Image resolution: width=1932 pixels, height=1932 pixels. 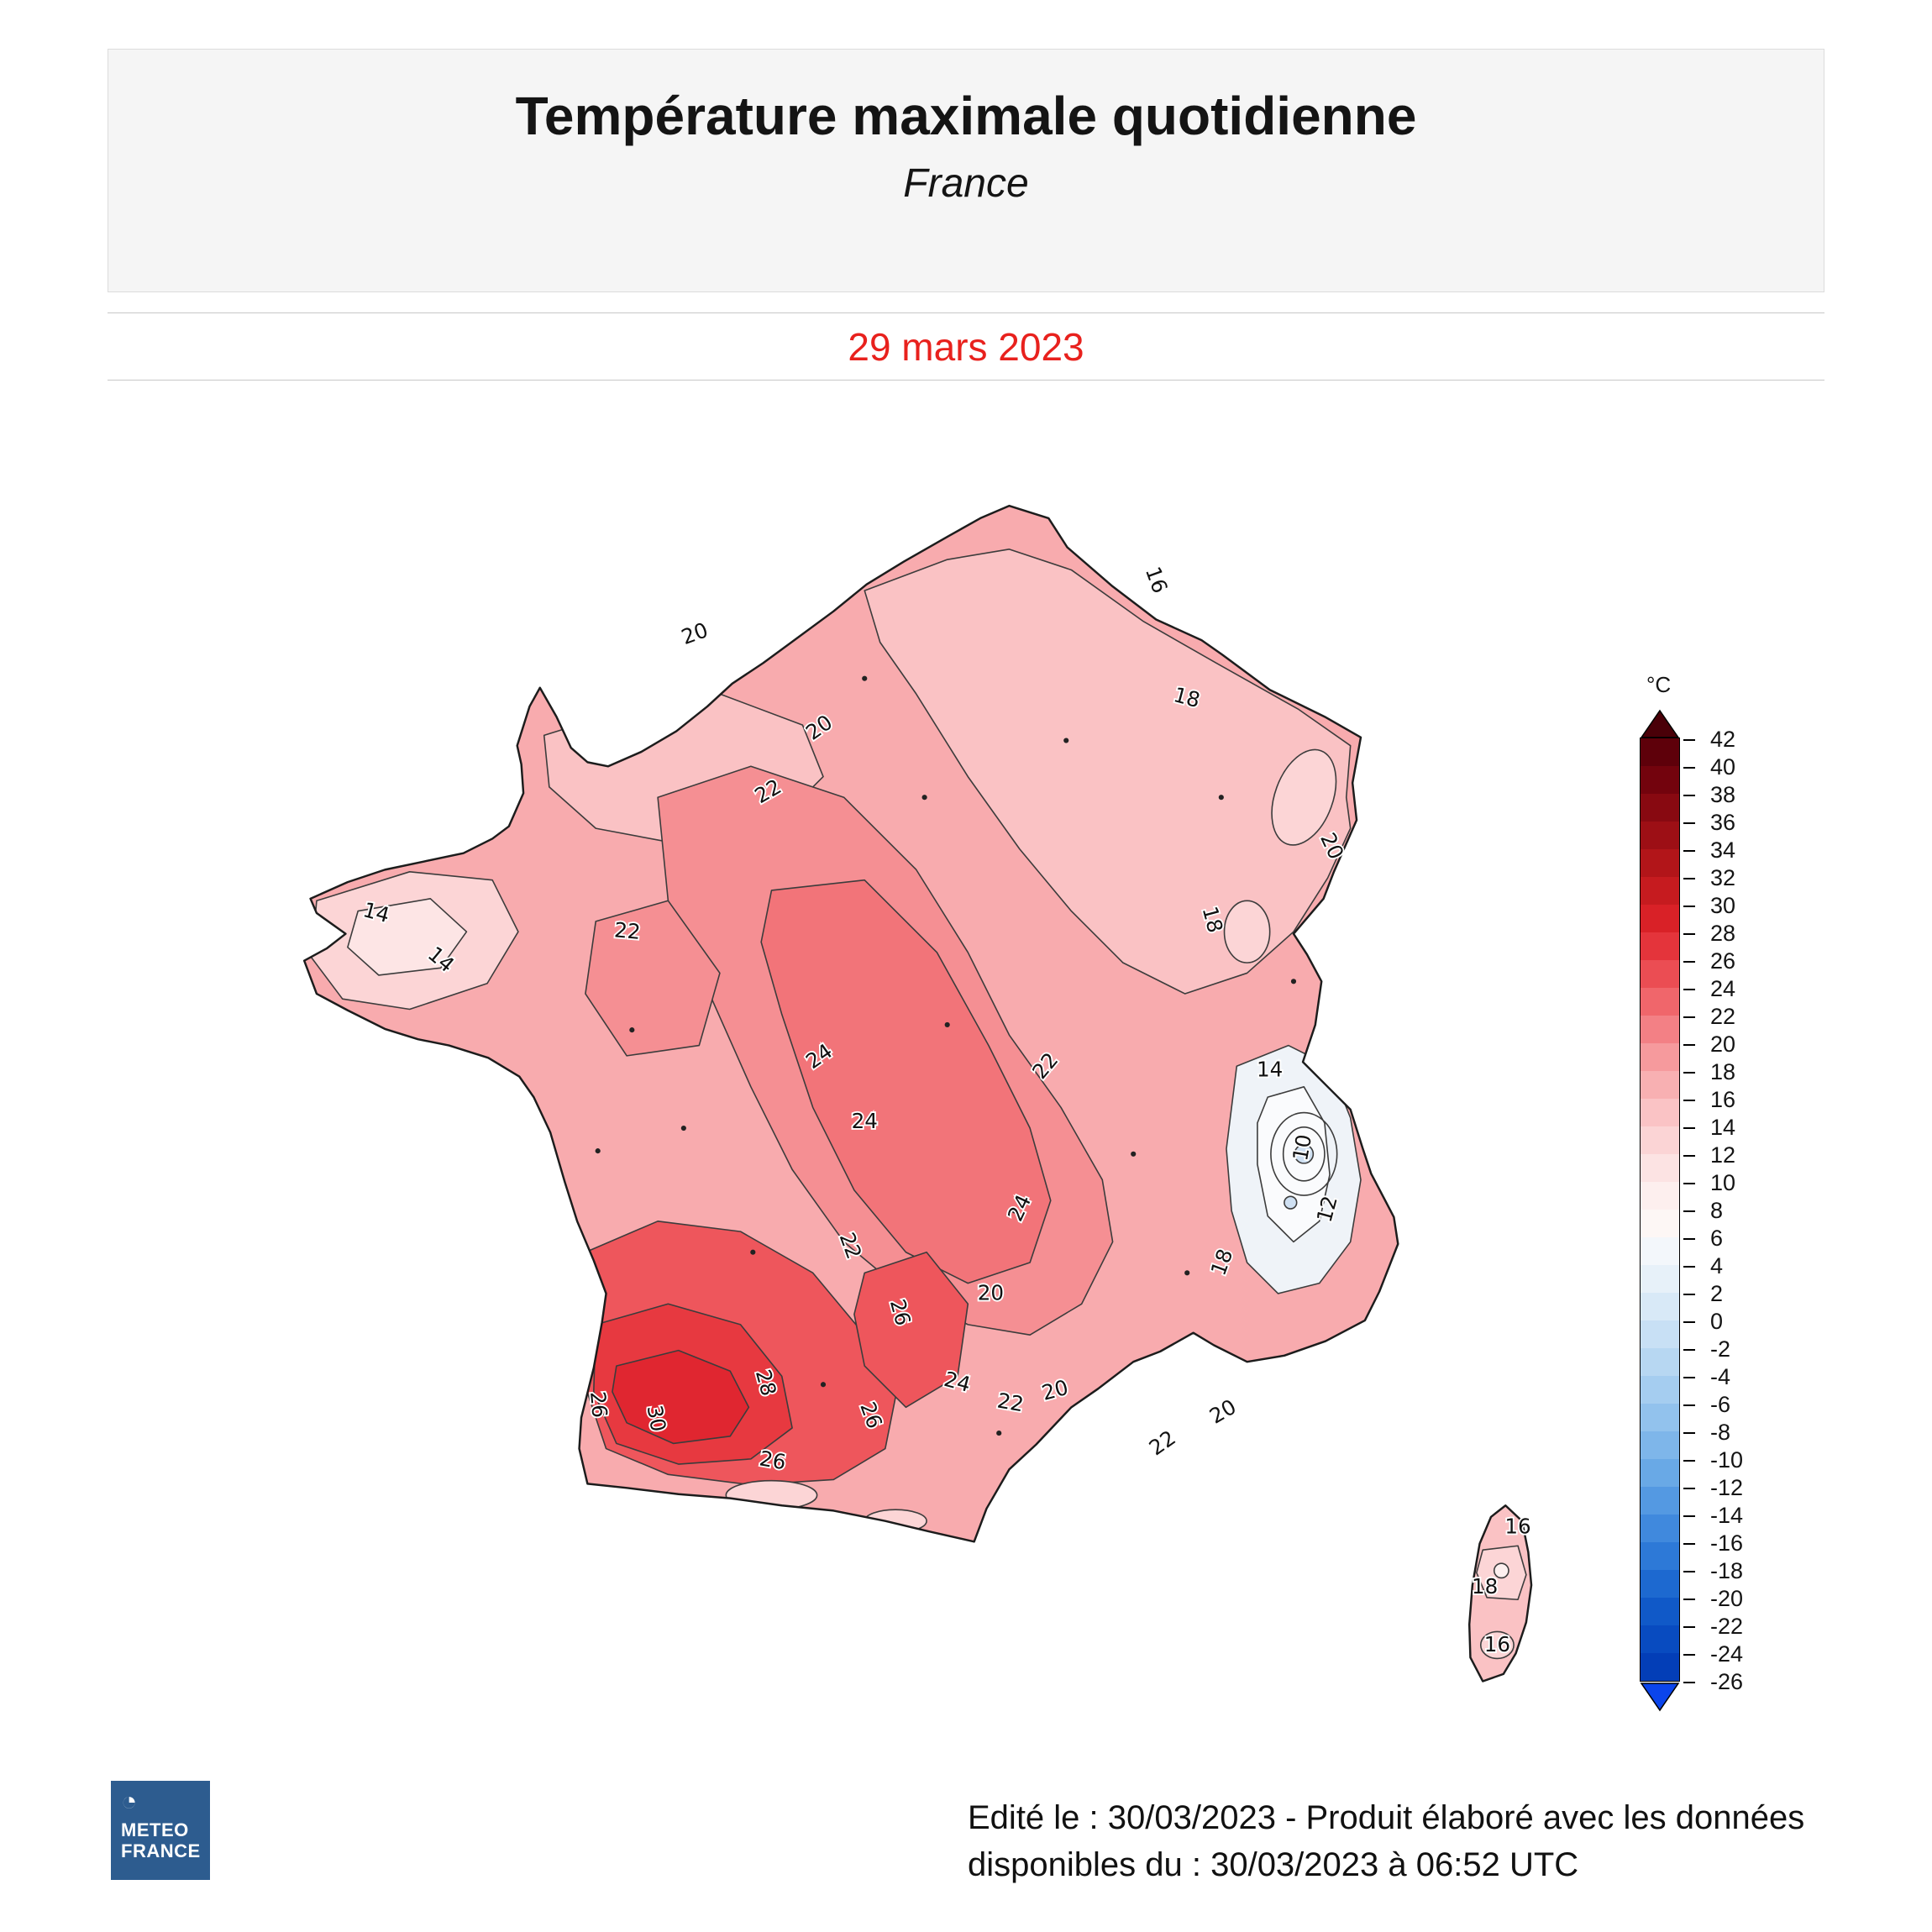 I want to click on legend-tick: 42, so click(x=1709, y=740).